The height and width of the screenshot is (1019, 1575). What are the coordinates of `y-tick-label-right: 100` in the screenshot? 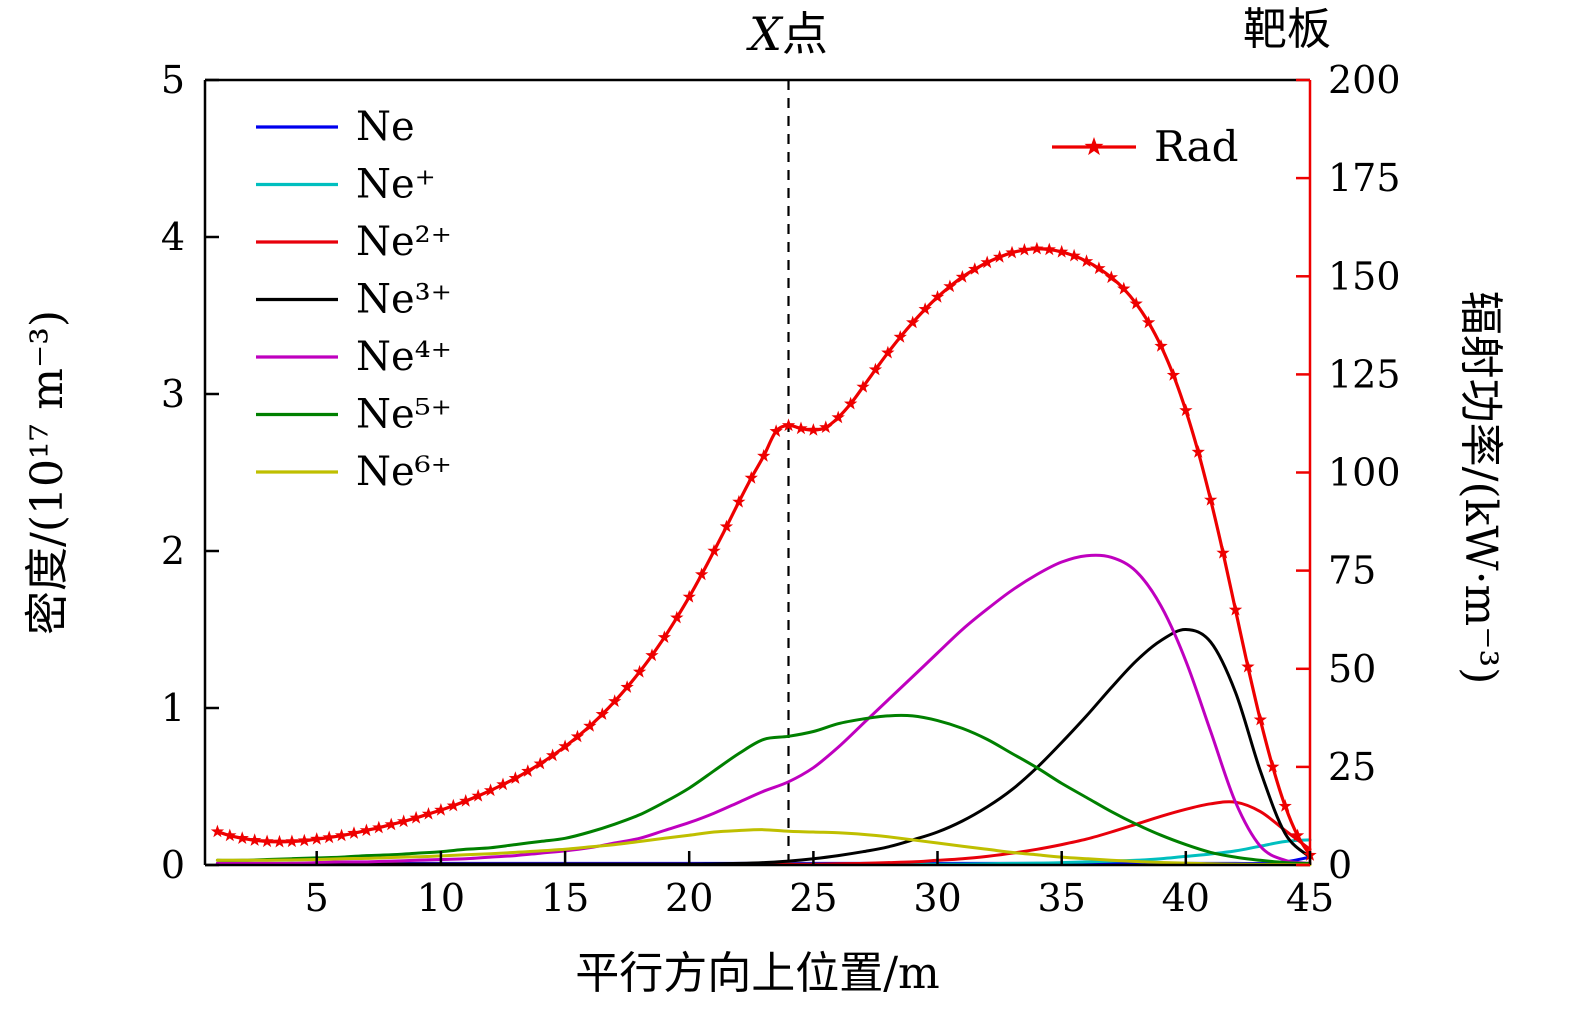 It's located at (1364, 473).